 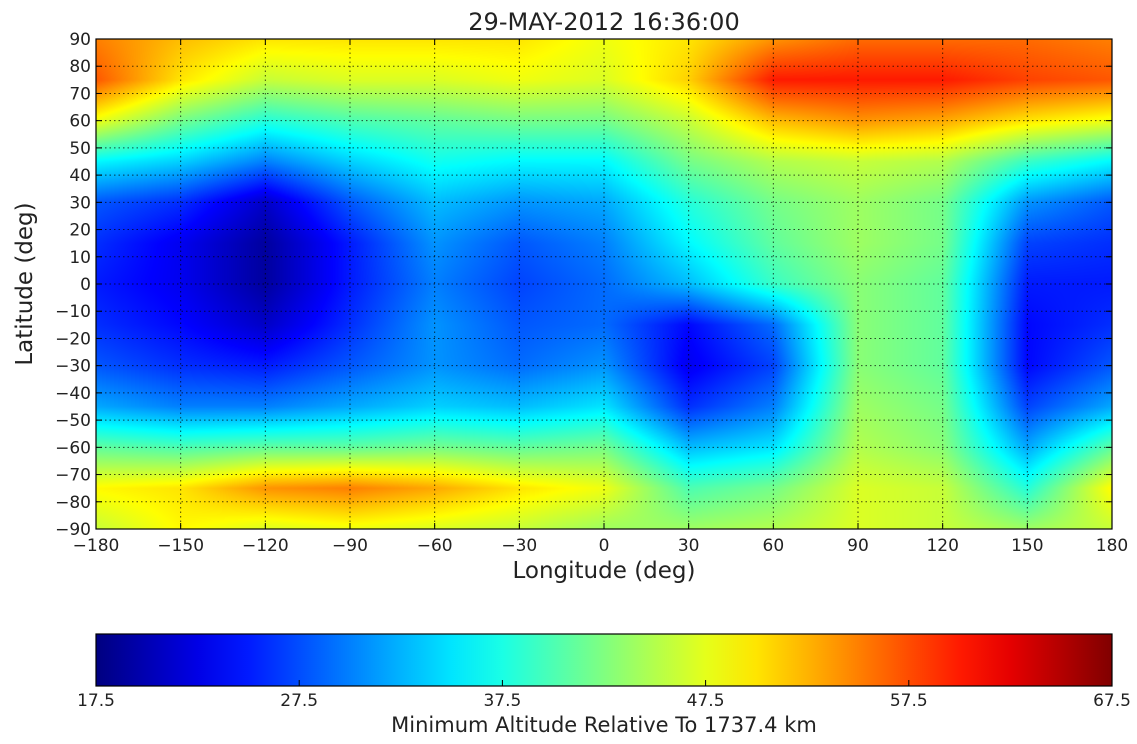 I want to click on colorbar-tick-label: 67.5, so click(x=1112, y=701).